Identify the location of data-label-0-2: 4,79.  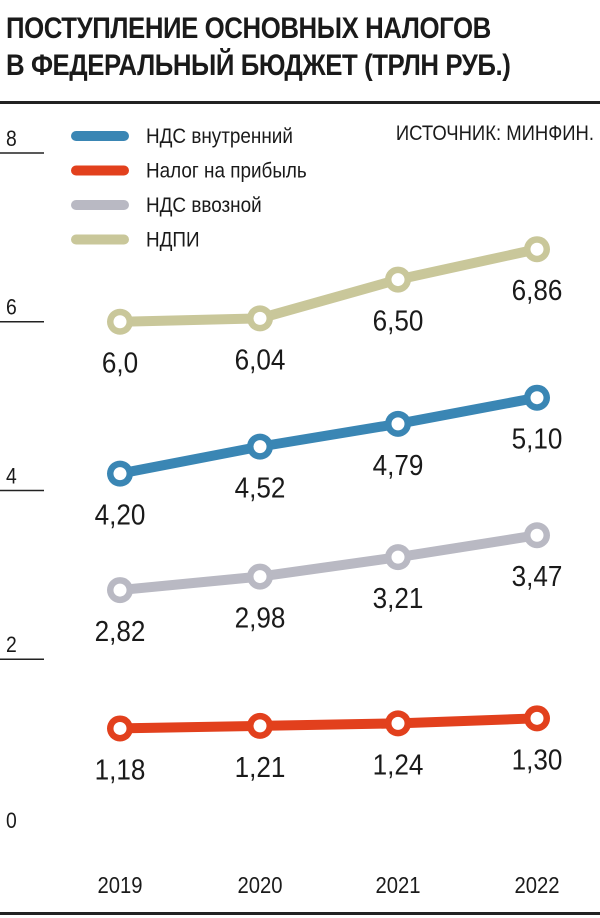
(398, 465).